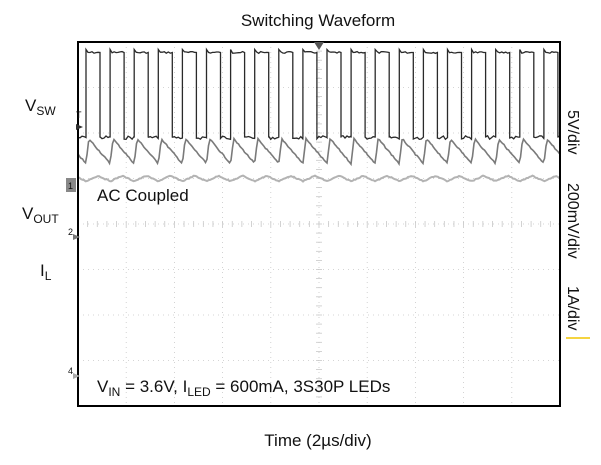 The image size is (601, 465). I want to click on scale-vout: 200mV/div, so click(572, 221).